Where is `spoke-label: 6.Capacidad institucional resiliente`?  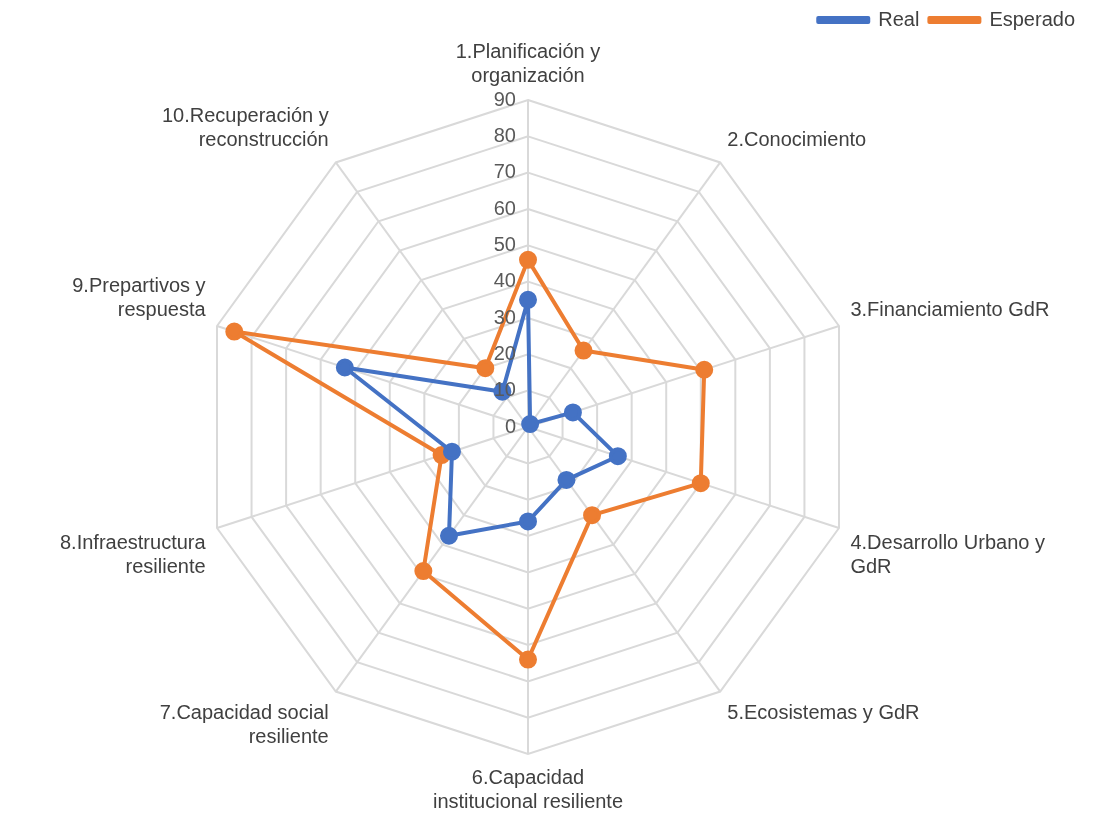 spoke-label: 6.Capacidad institucional resiliente is located at coordinates (528, 788).